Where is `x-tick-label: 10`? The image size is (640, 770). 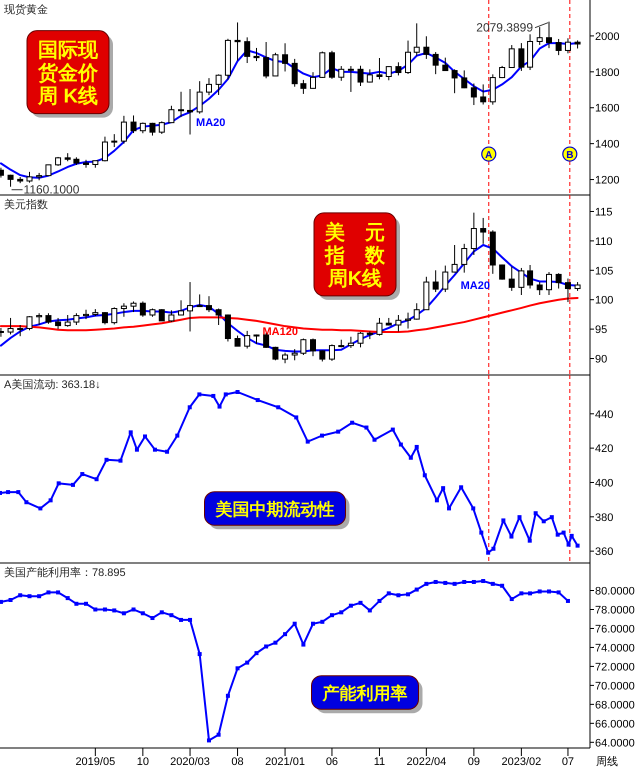 x-tick-label: 10 is located at coordinates (142, 762).